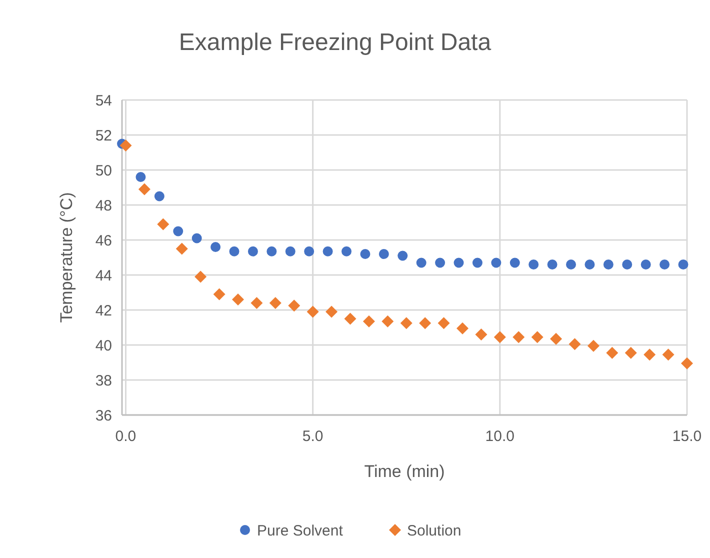 The height and width of the screenshot is (558, 710). I want to click on x-tick-label: 10.0, so click(500, 436).